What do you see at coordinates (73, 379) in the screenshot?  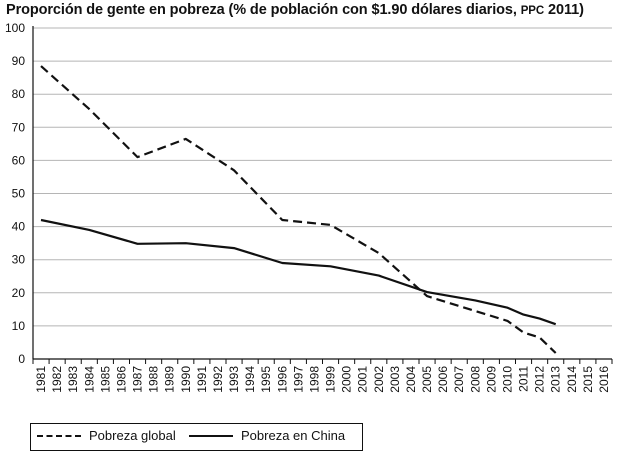 I see `x-tick-label-1983: 1983` at bounding box center [73, 379].